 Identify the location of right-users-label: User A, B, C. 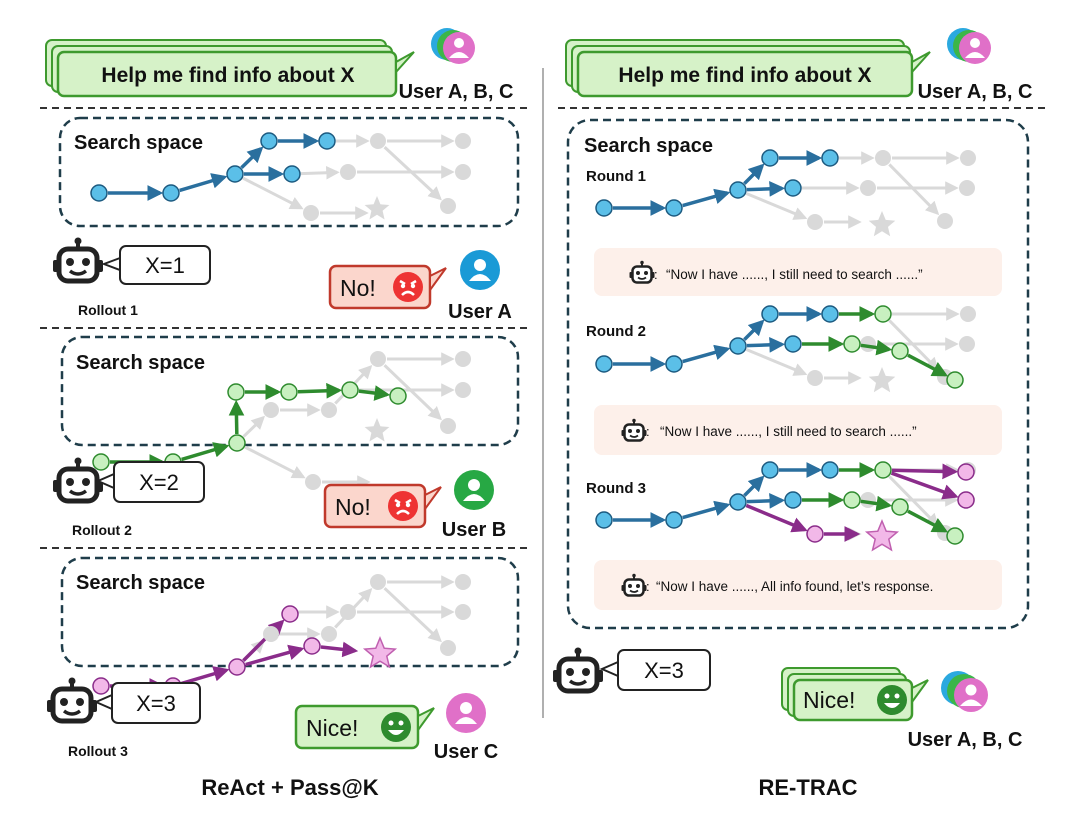
(975, 92).